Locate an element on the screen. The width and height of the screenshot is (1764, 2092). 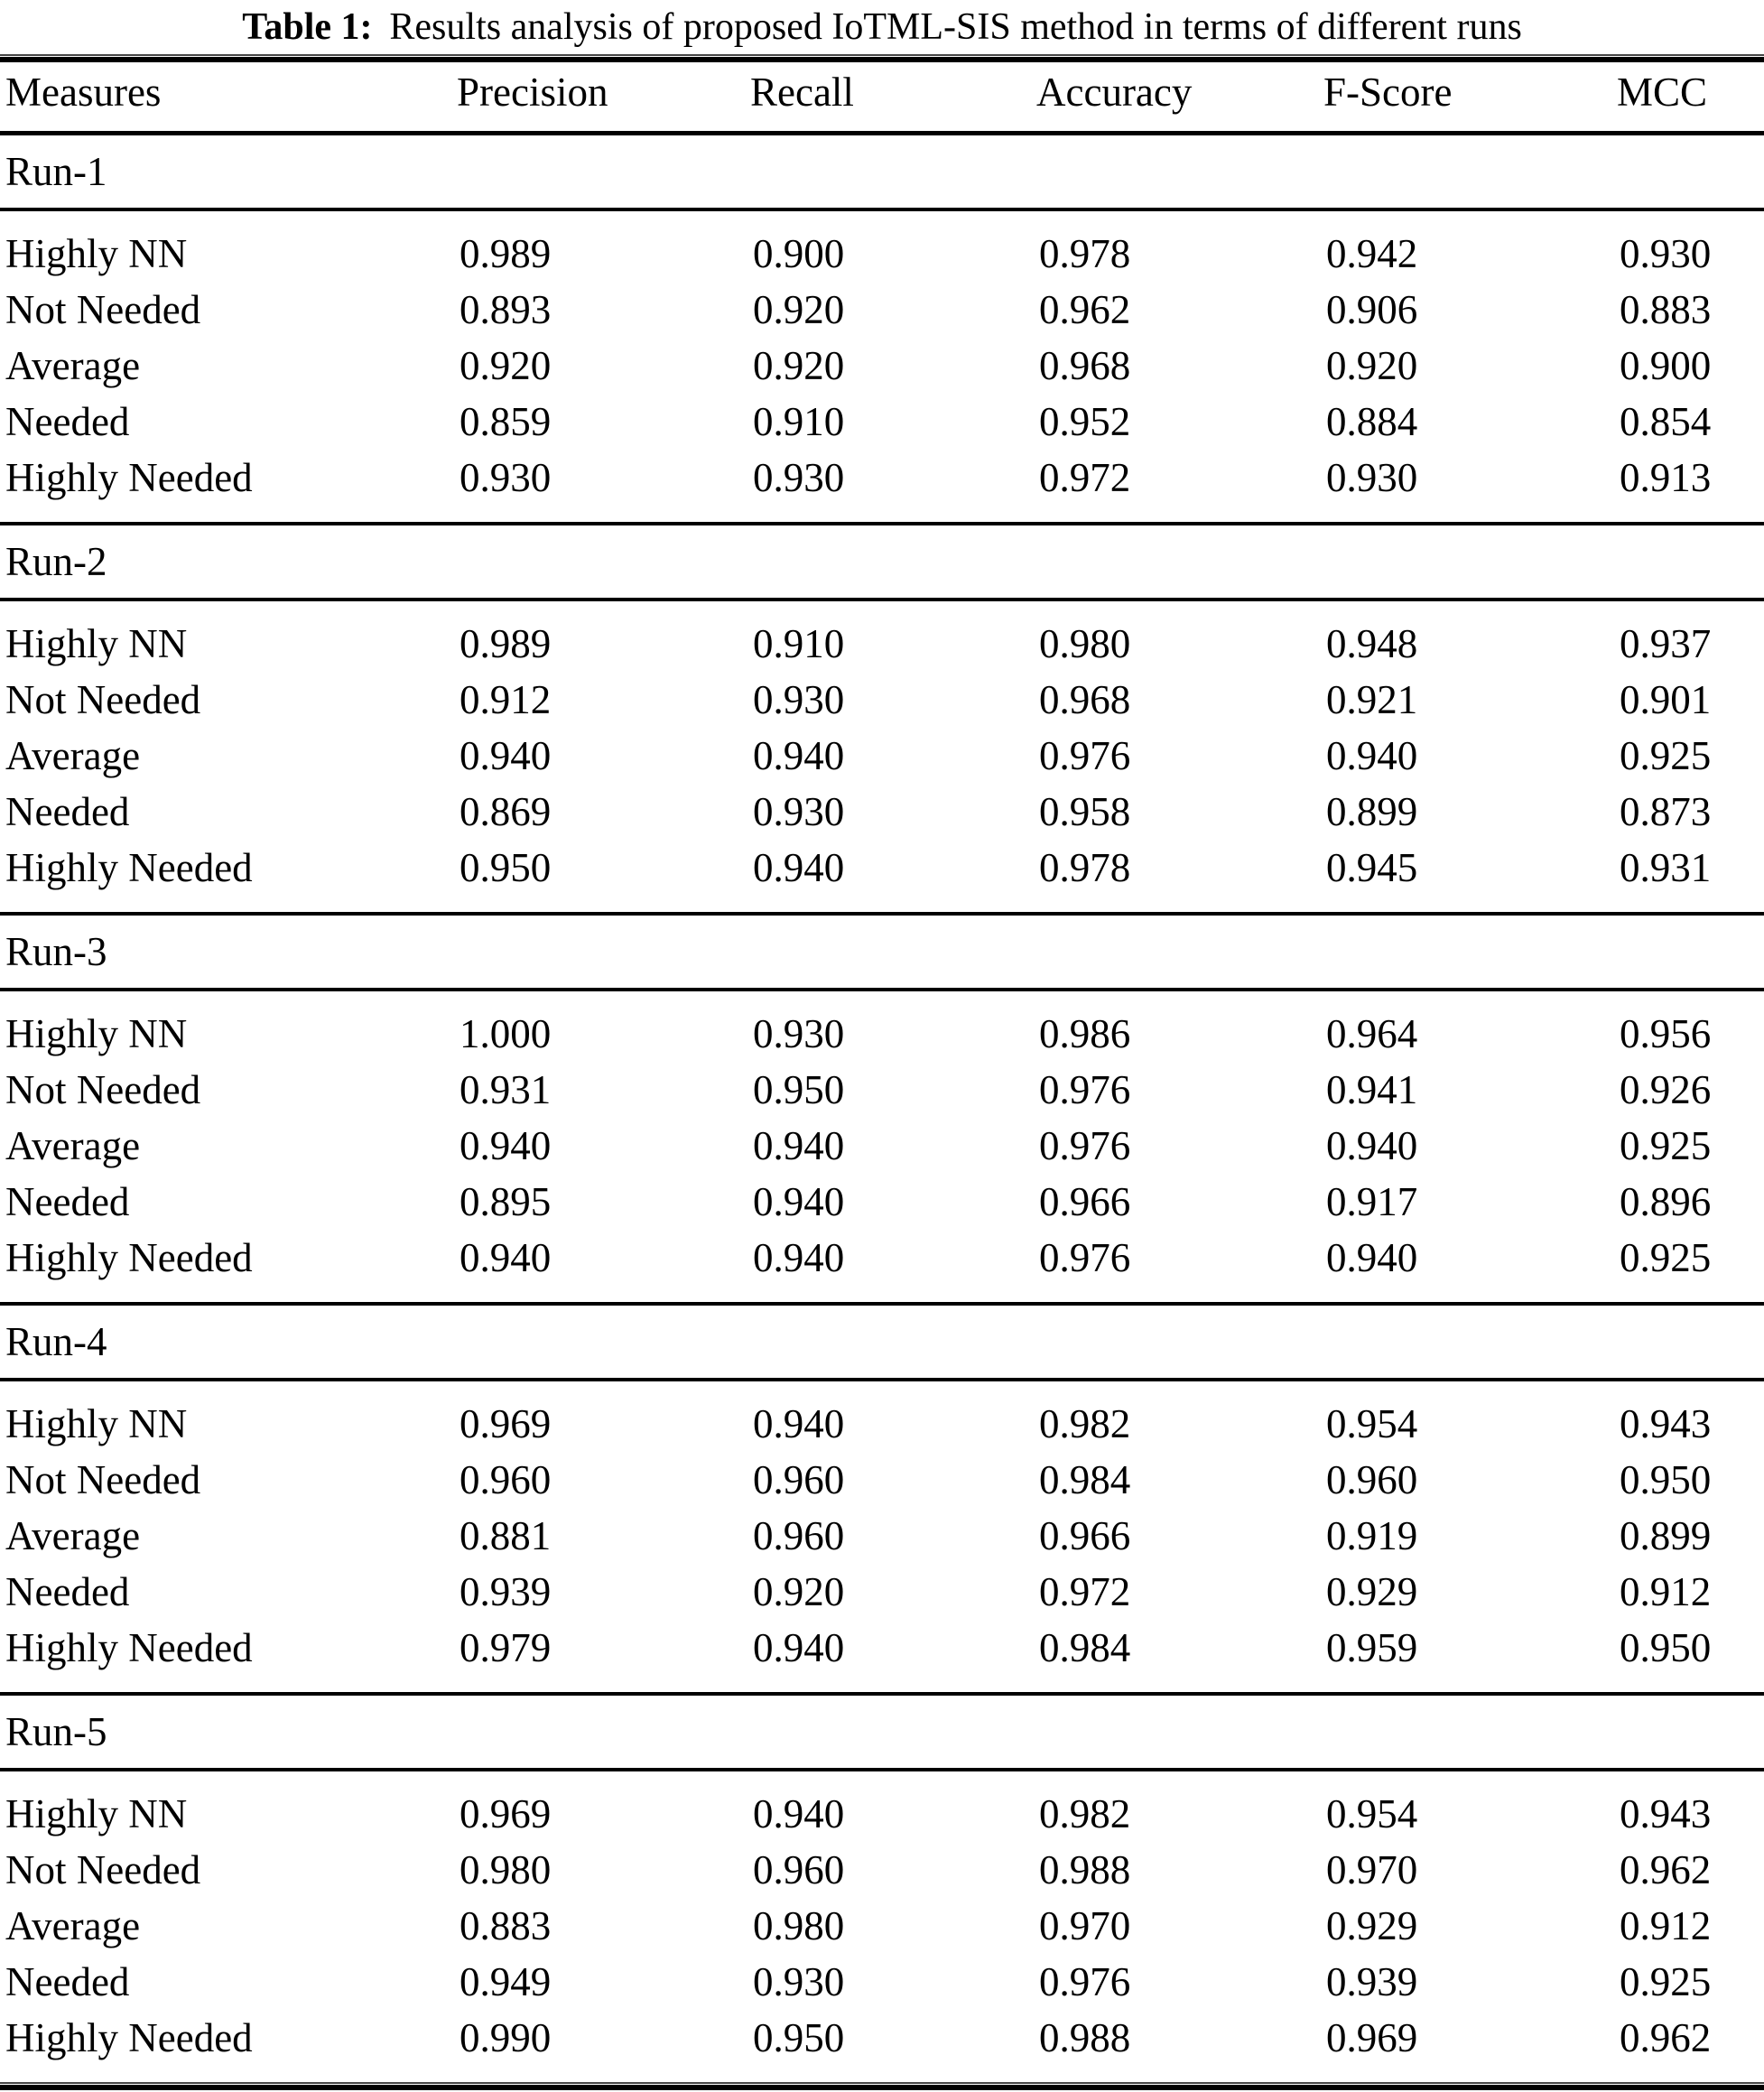
table-row: Highly Needed 0.940 0.940 0.976 0.940 0.925 is located at coordinates (882, 1258).